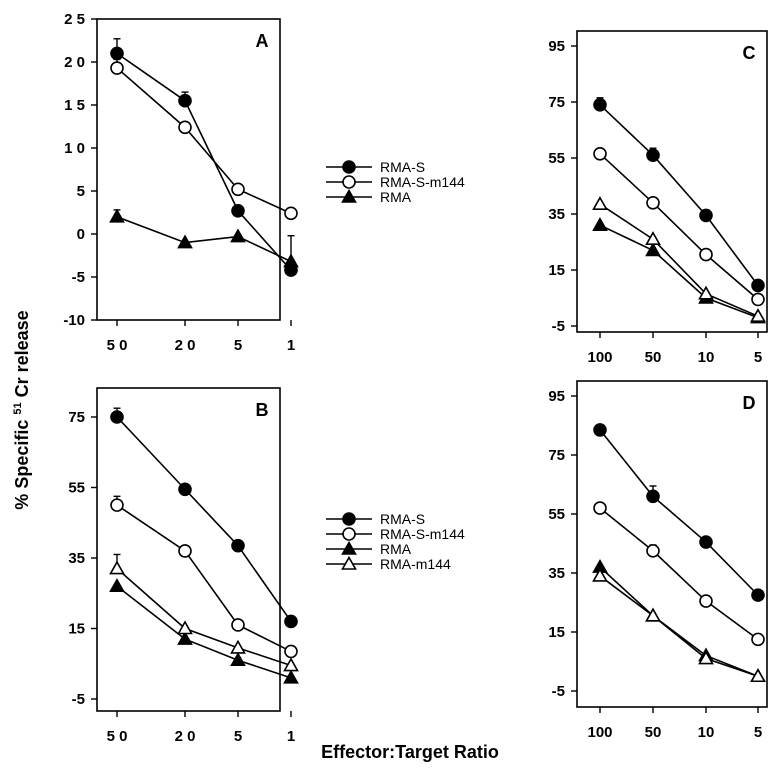 The height and width of the screenshot is (770, 778). I want to click on y-axis-title-superscript: 51, so click(18, 408).